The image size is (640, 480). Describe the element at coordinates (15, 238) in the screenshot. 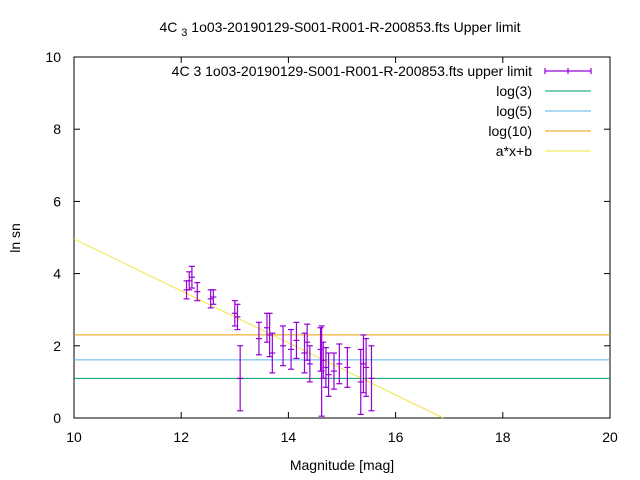

I see `y-axis-title: ln sn` at that location.